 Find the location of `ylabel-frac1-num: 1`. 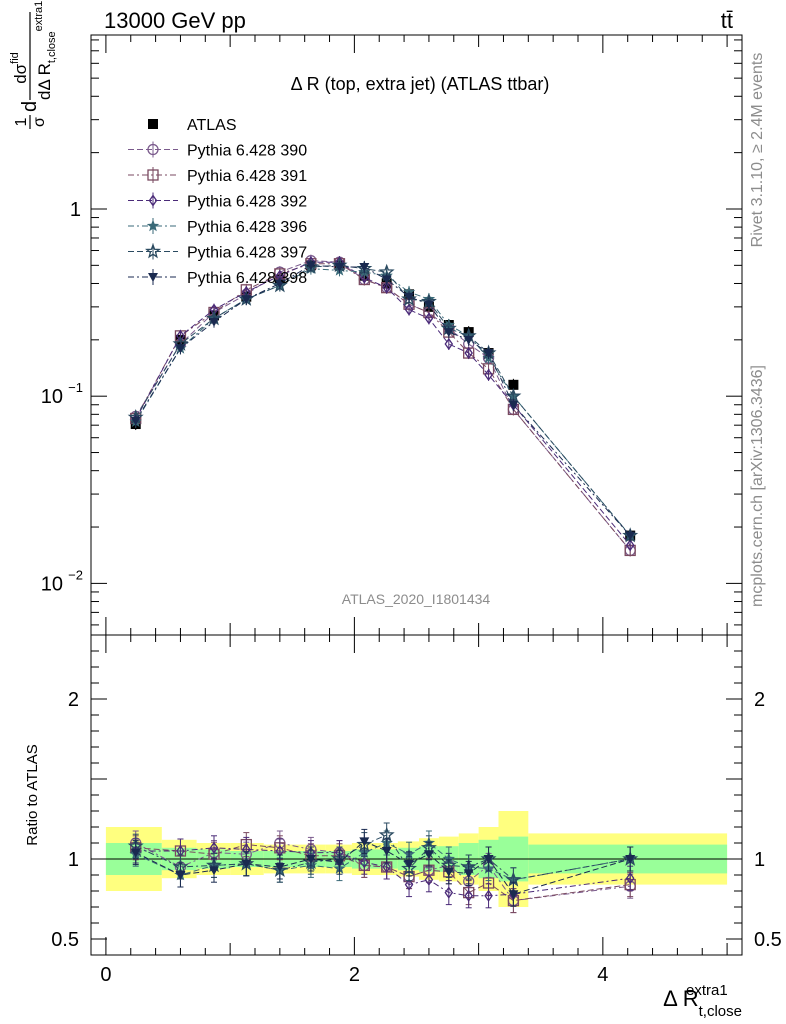

ylabel-frac1-num: 1 is located at coordinates (21, 121).